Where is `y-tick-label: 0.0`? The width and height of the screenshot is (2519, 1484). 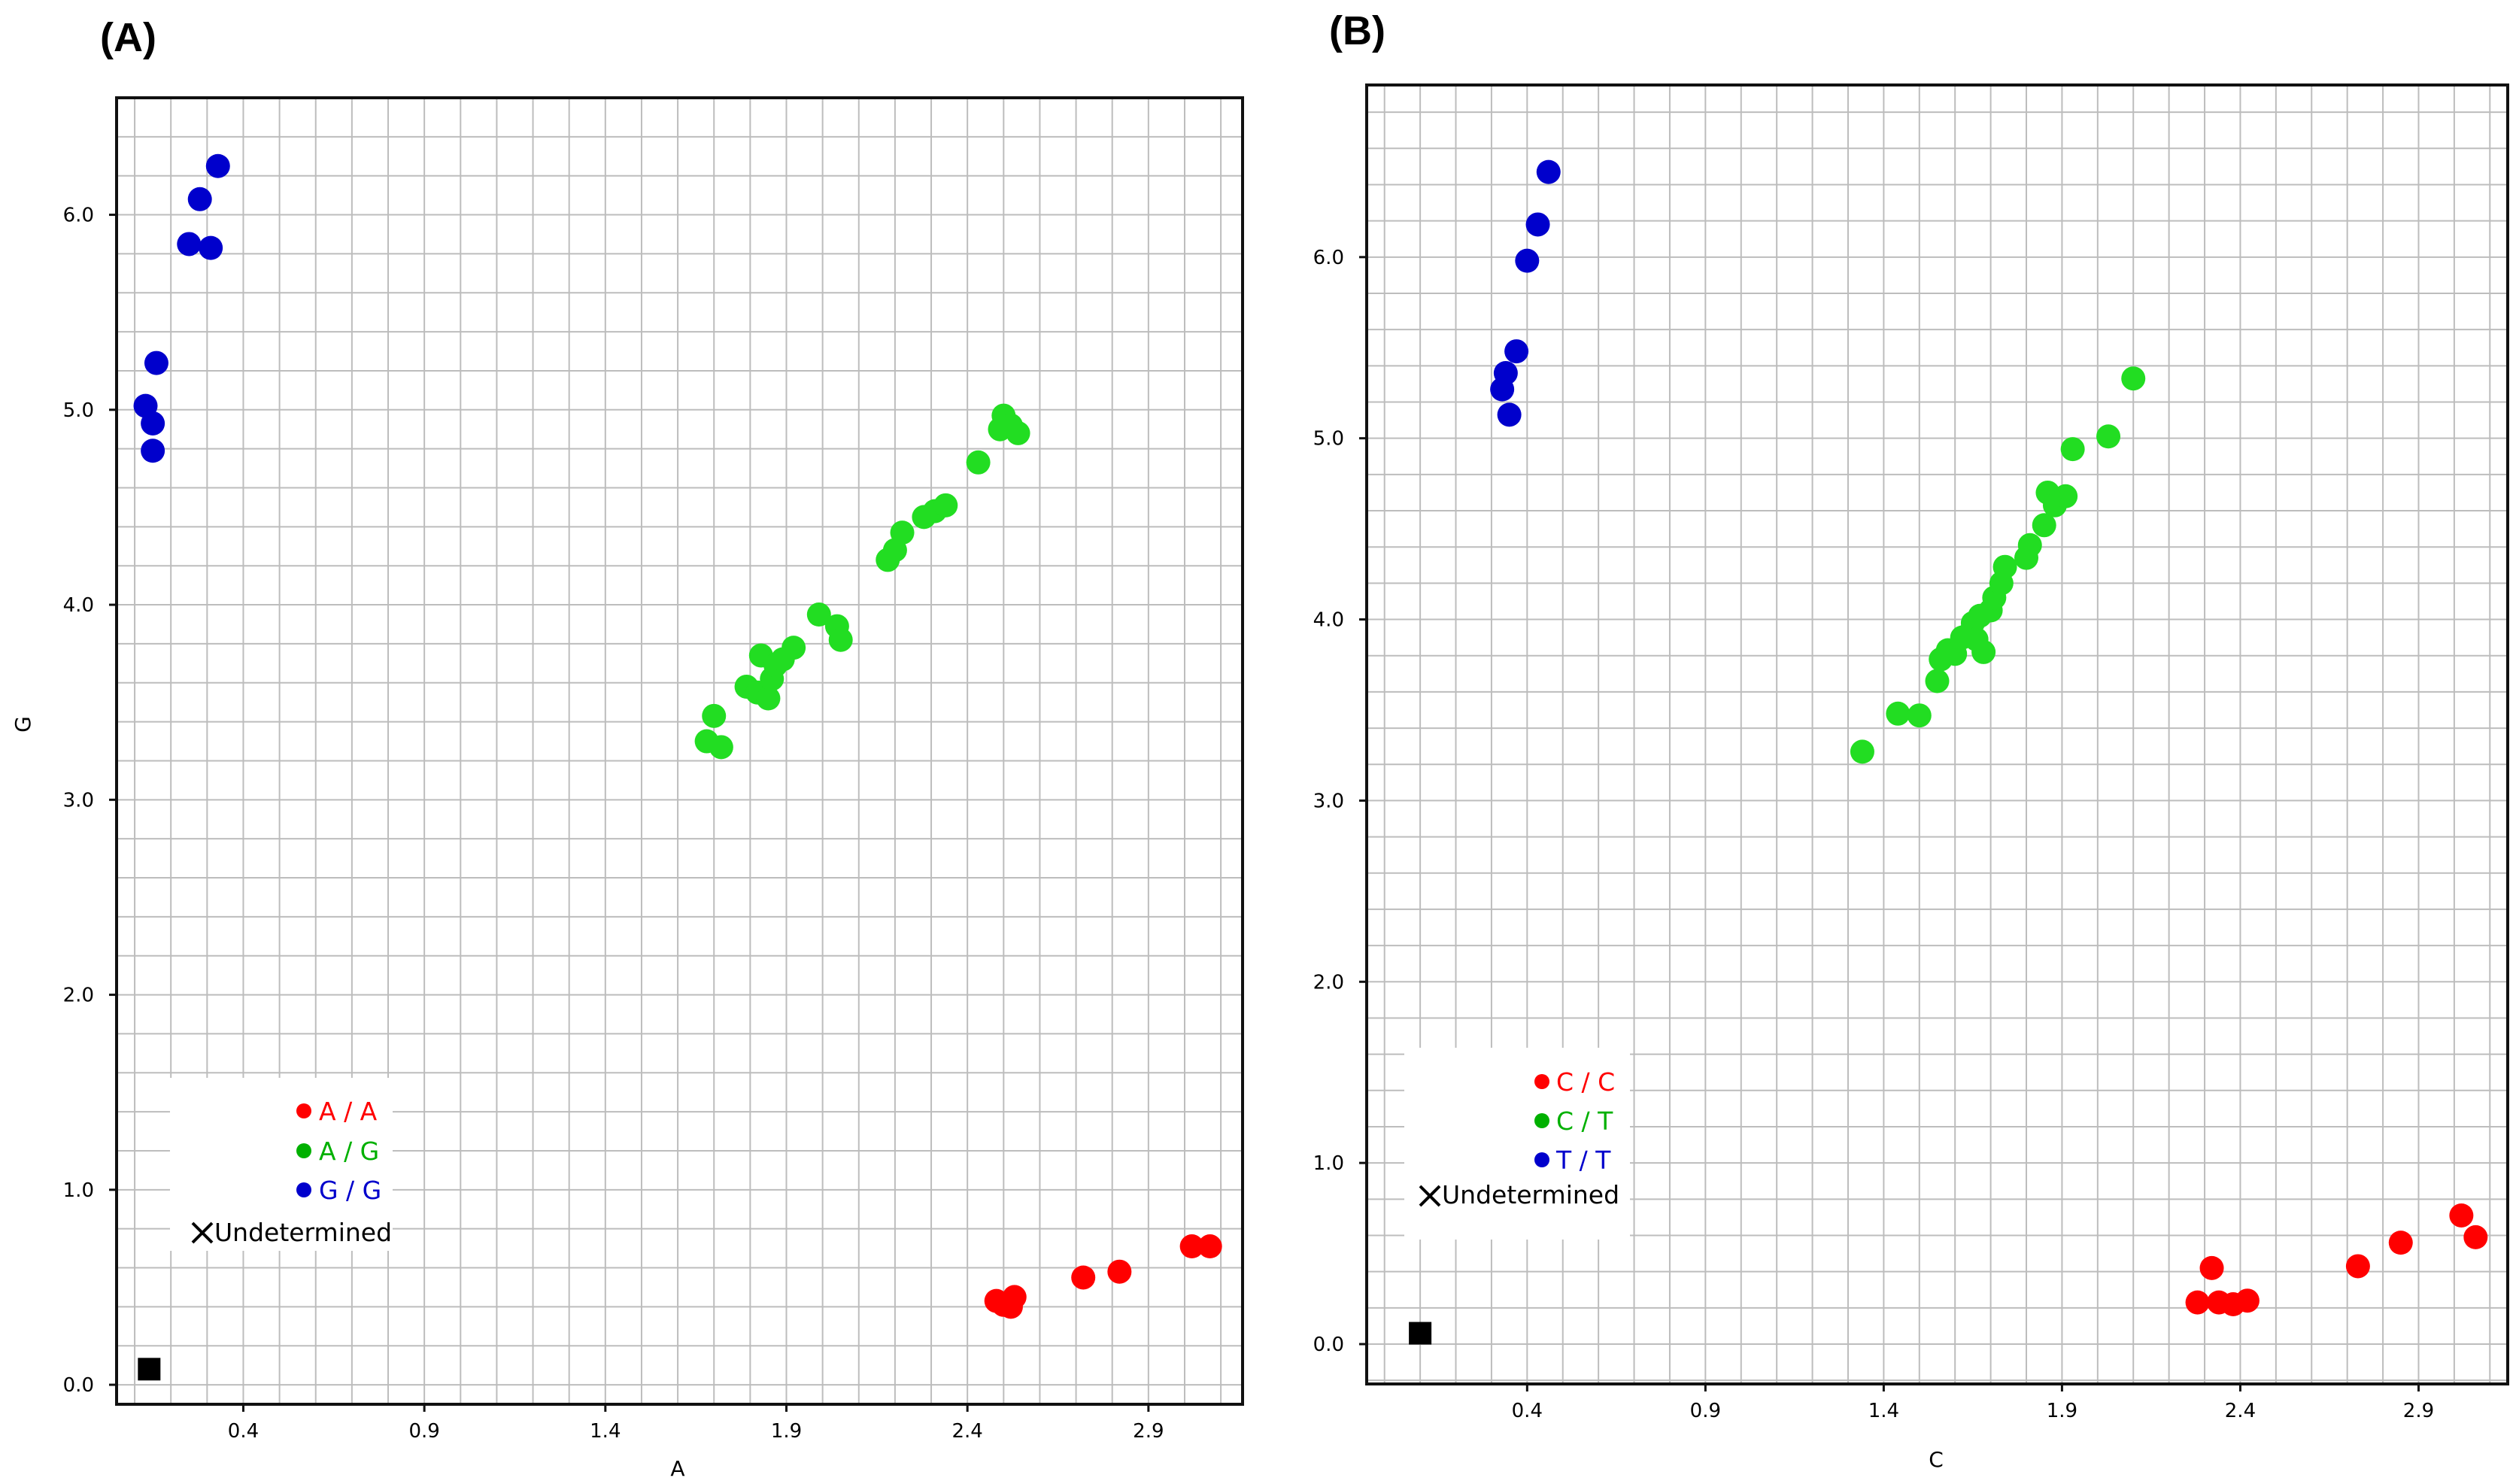
y-tick-label: 0.0 is located at coordinates (1329, 1345).